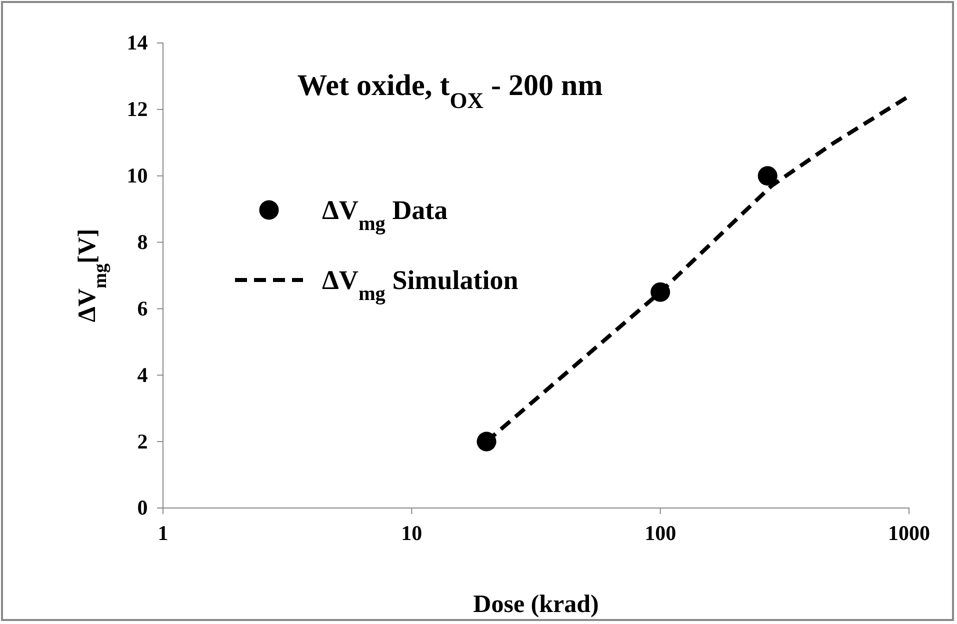 This screenshot has width=957, height=624. Describe the element at coordinates (450, 90) in the screenshot. I see `text: Wet oxide, t$_{OX}$ - 200 nm` at that location.